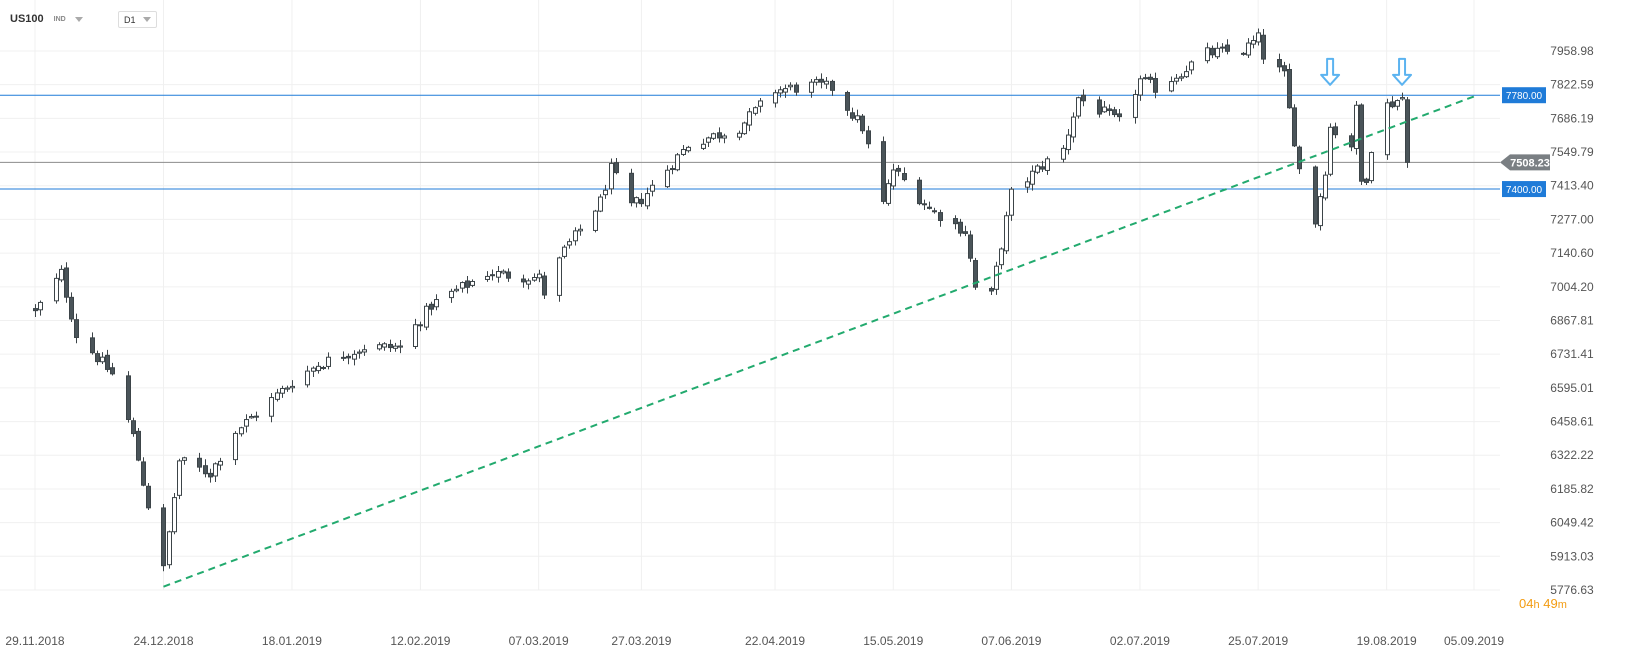 The width and height of the screenshot is (1652, 652). I want to click on horizontal-levels, so click(750, 142).